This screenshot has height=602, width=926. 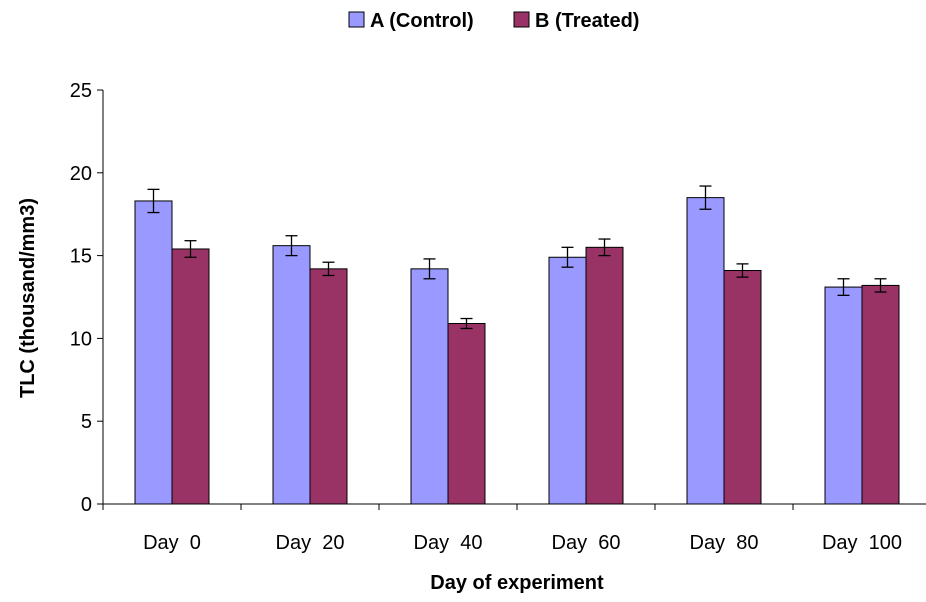 What do you see at coordinates (422, 21) in the screenshot?
I see `legend-label-control: A (Control)` at bounding box center [422, 21].